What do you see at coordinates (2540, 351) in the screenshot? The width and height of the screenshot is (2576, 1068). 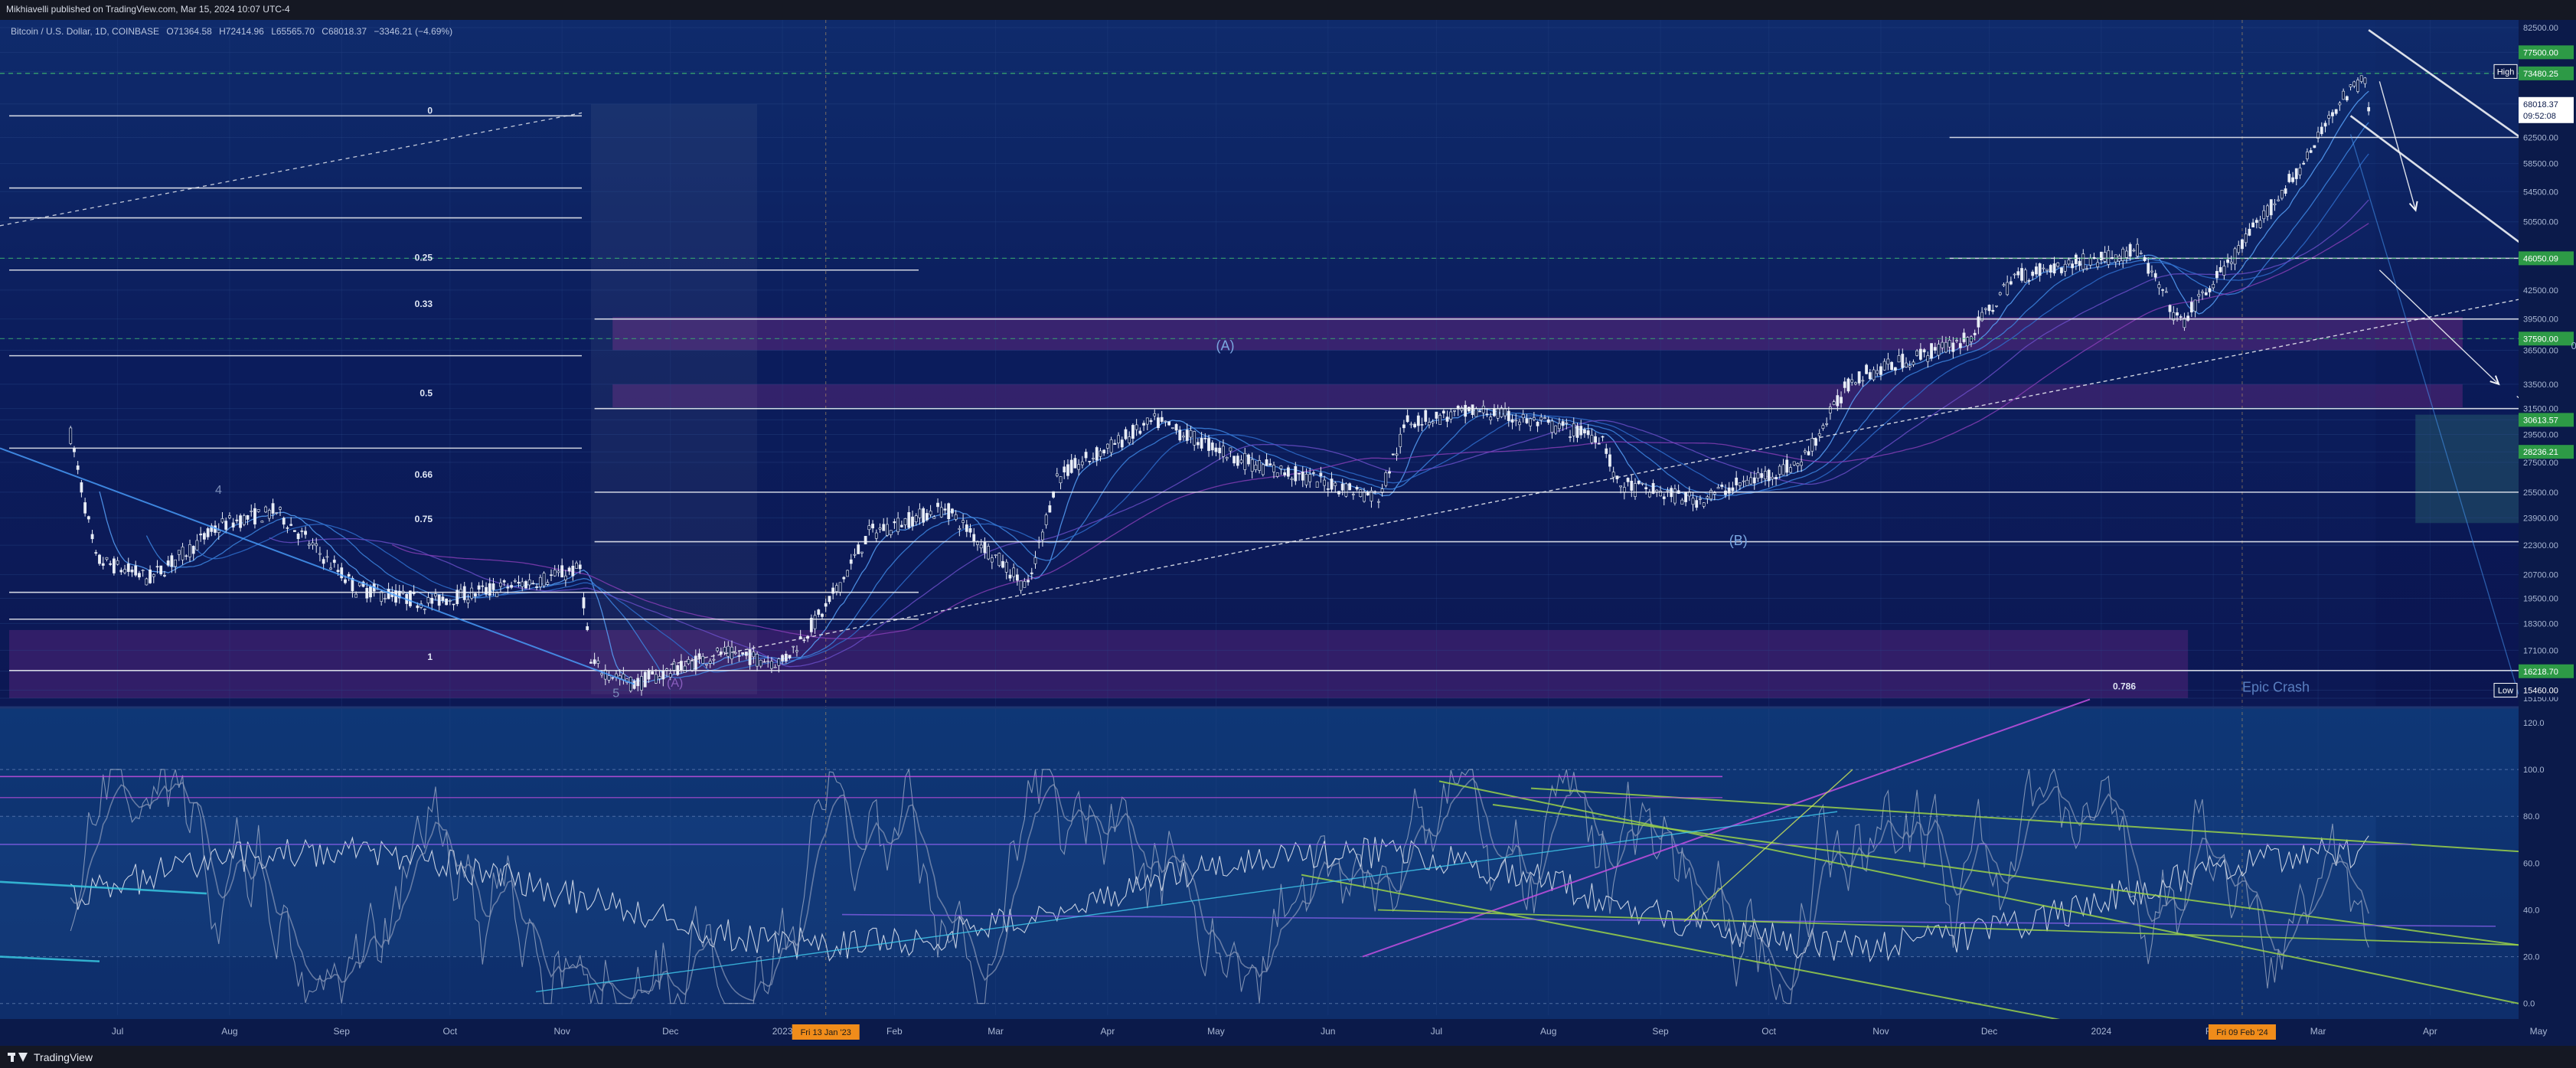 I see `price-axis-tick: 36500.00` at bounding box center [2540, 351].